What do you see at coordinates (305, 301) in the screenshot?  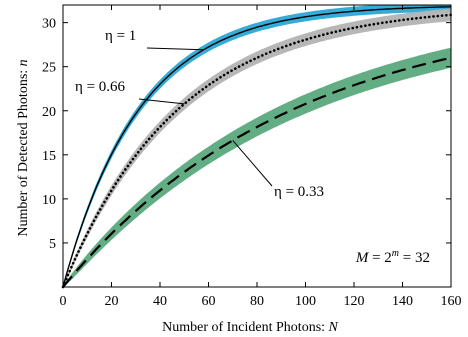 I see `x-tick-label: 100` at bounding box center [305, 301].